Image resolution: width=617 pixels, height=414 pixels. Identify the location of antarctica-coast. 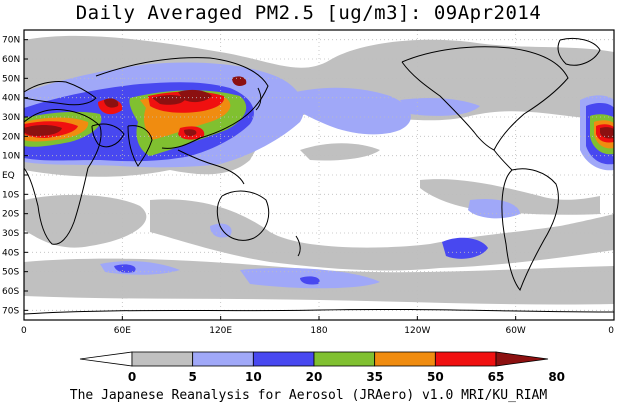
(319, 311).